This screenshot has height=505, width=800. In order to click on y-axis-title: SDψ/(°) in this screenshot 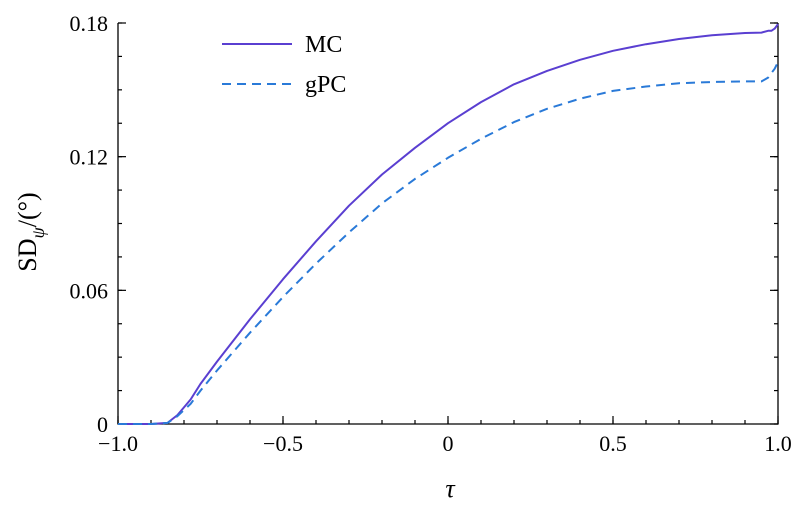, I will do `click(30, 231)`.